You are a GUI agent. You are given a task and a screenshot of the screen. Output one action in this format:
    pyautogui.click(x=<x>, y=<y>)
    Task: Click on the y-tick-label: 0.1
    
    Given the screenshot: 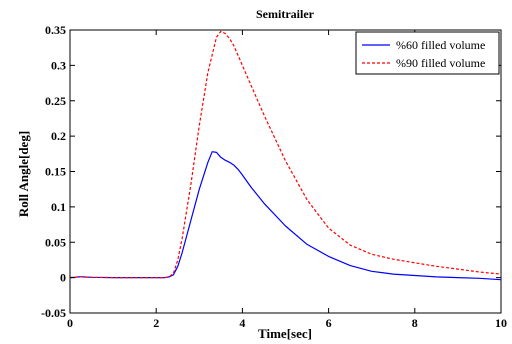 What is the action you would take?
    pyautogui.click(x=58, y=207)
    